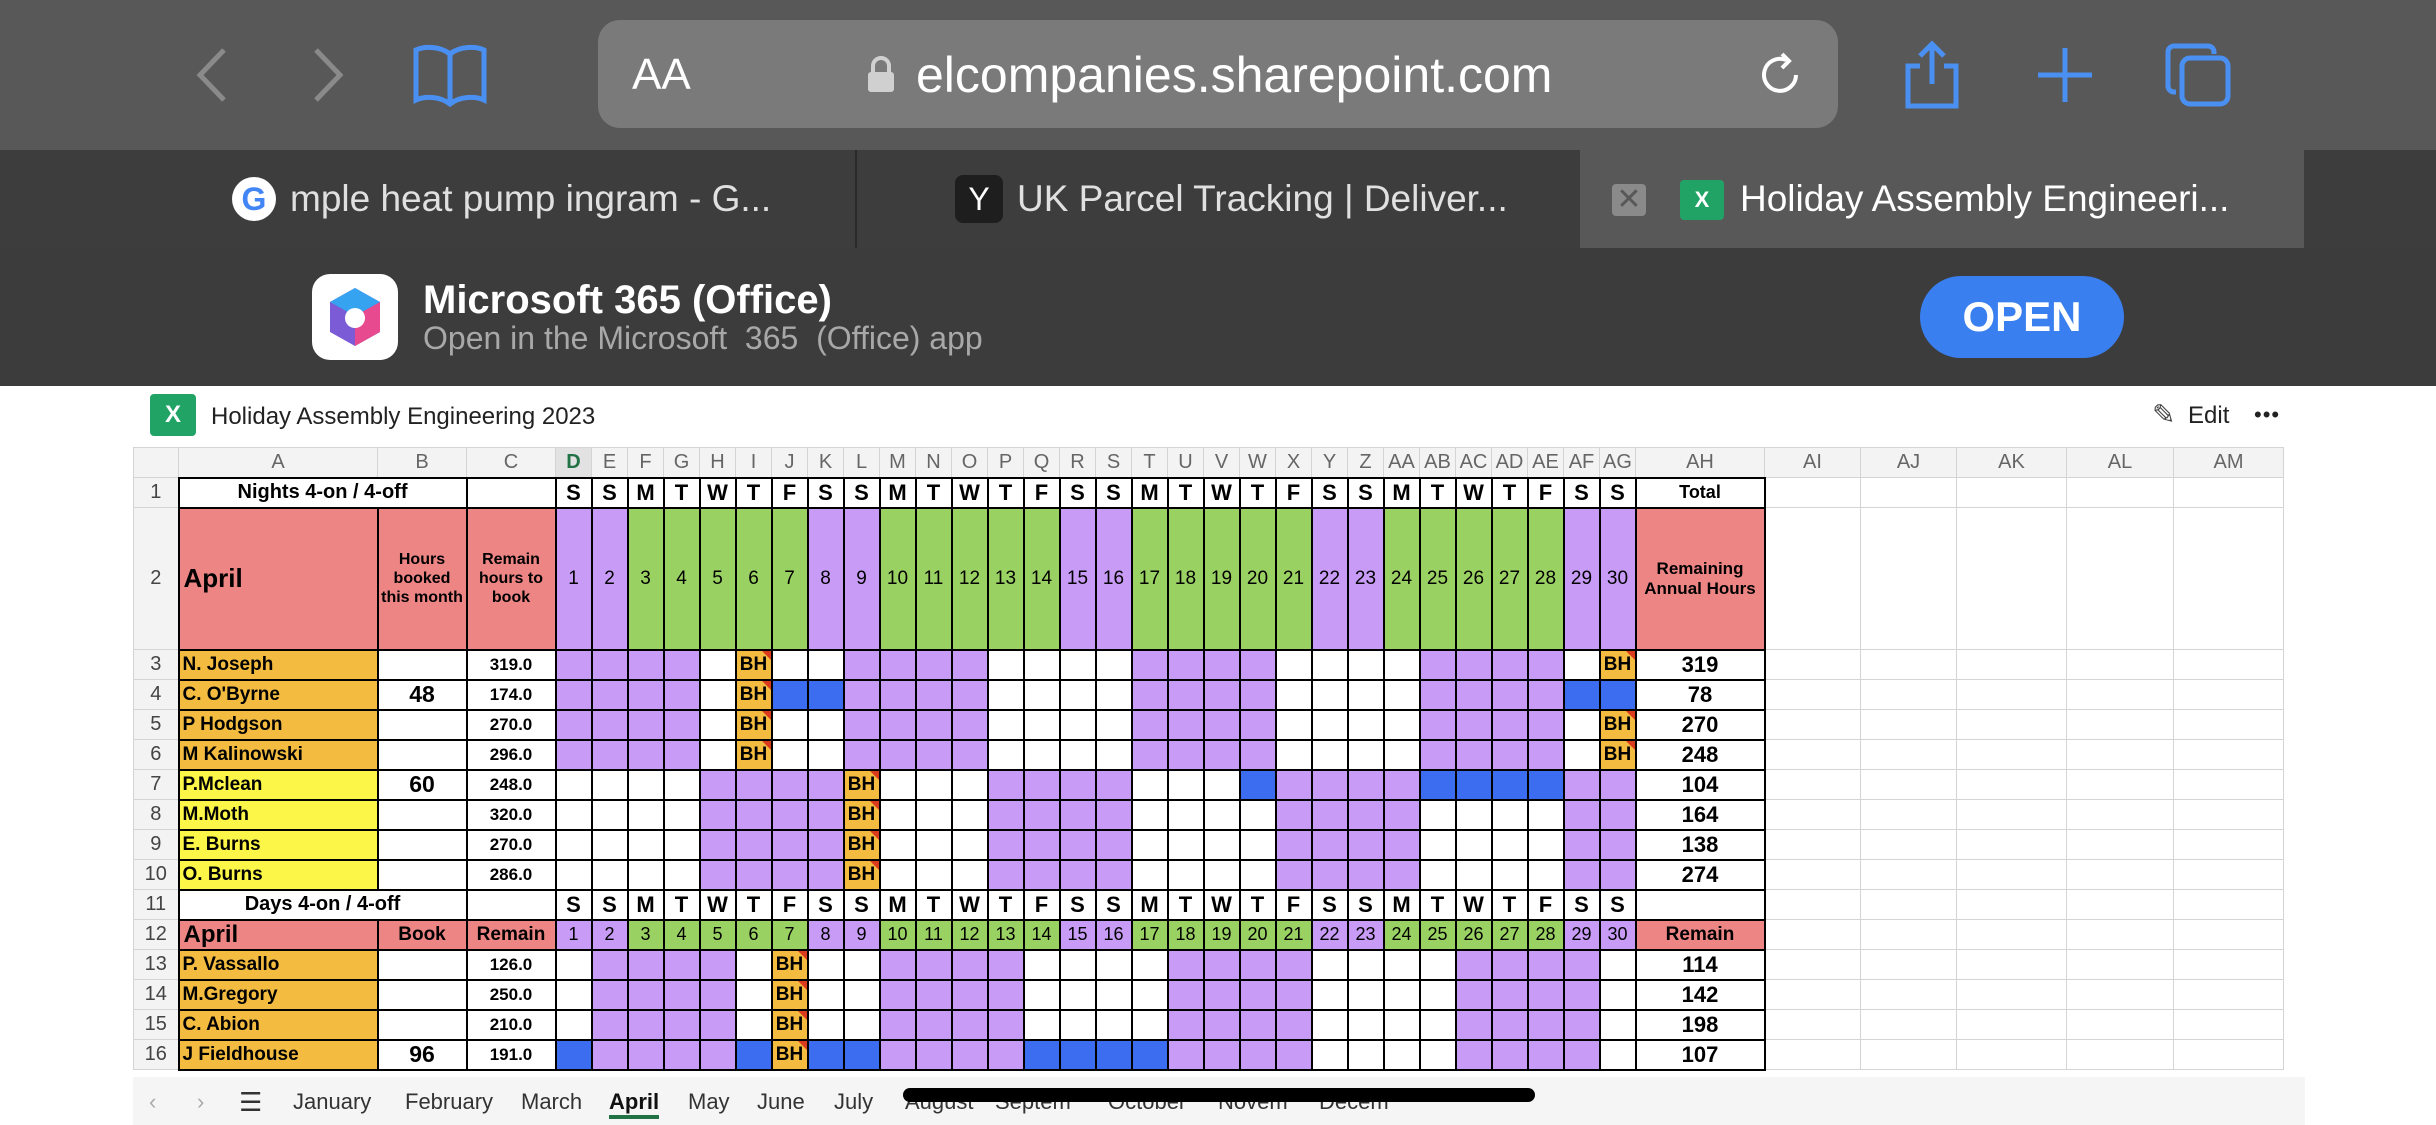  Describe the element at coordinates (717, 492) in the screenshot. I see `weekday-cell: W` at that location.